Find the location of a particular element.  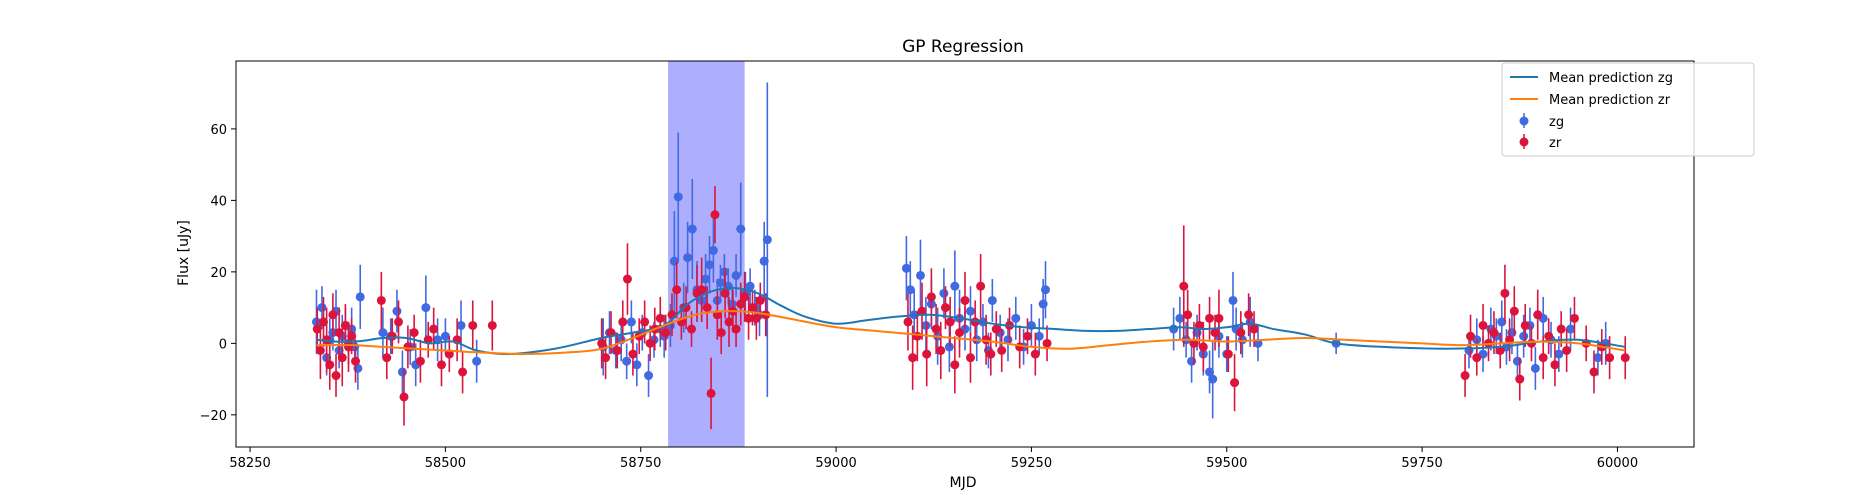

series-line-Mean prediction zg is located at coordinates (971, 321).